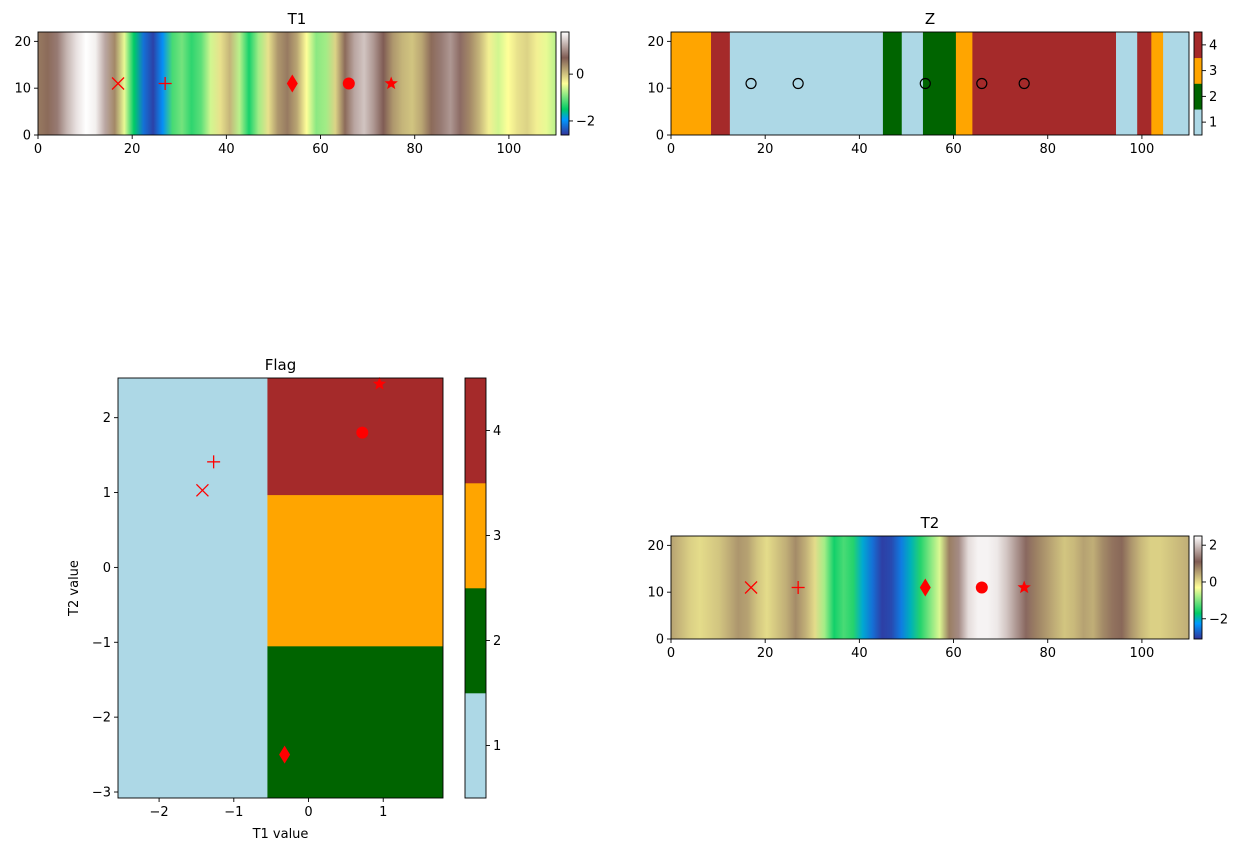 The image size is (1239, 851). Describe the element at coordinates (254, 83) in the screenshot. I see `t1-markers` at that location.